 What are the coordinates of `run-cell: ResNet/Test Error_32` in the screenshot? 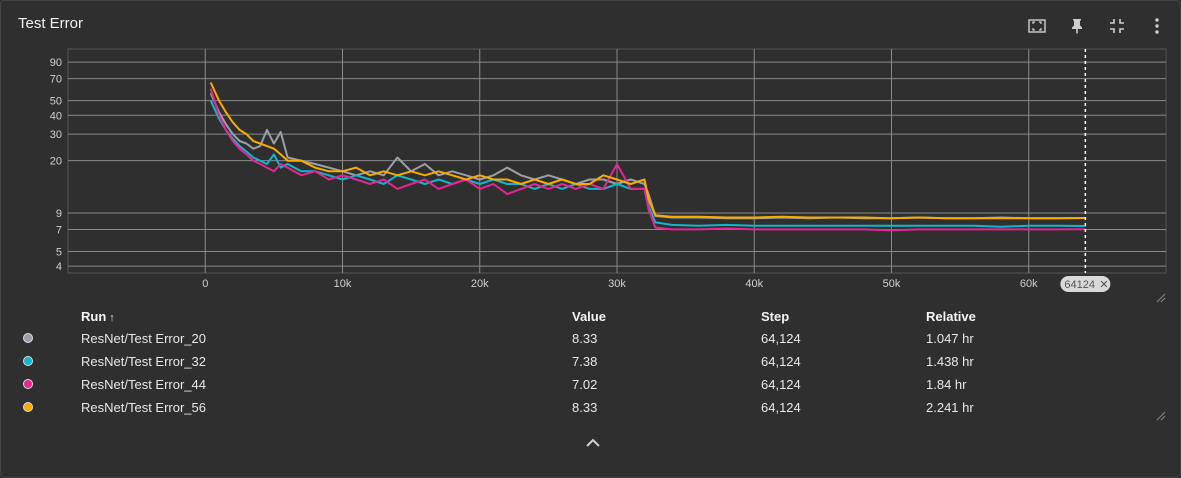 It's located at (143, 361).